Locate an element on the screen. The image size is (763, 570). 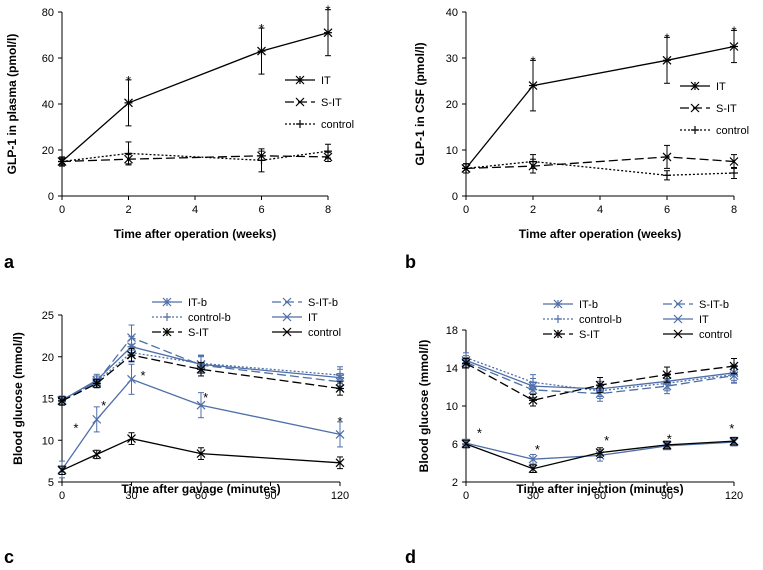
x-tick-label: 120 is located at coordinates (734, 496).